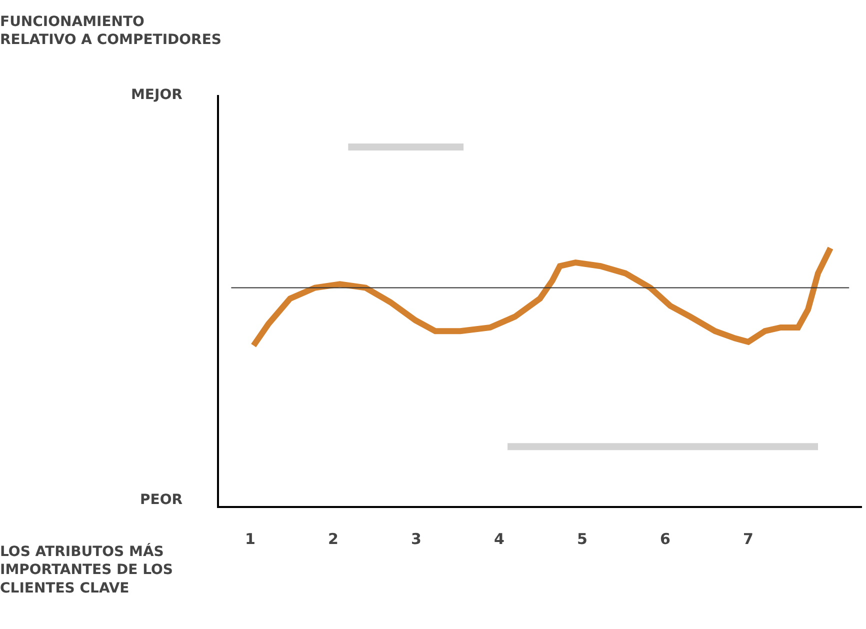  What do you see at coordinates (416, 539) in the screenshot?
I see `x-tick-label: 3` at bounding box center [416, 539].